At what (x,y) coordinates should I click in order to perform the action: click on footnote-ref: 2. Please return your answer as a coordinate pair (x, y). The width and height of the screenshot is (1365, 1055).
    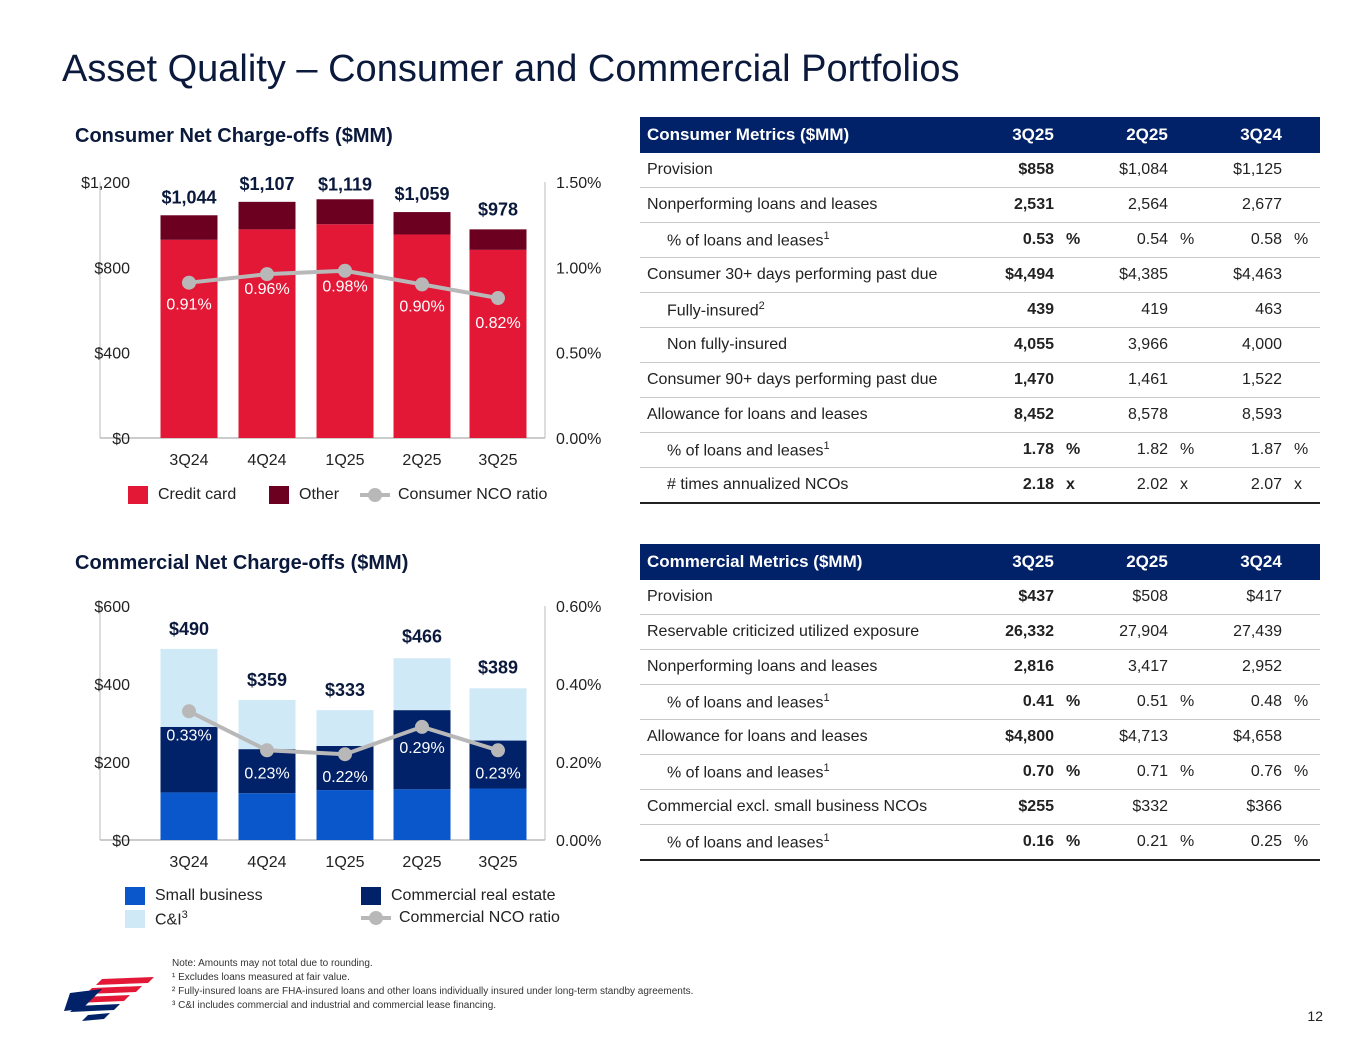
    Looking at the image, I should click on (761, 305).